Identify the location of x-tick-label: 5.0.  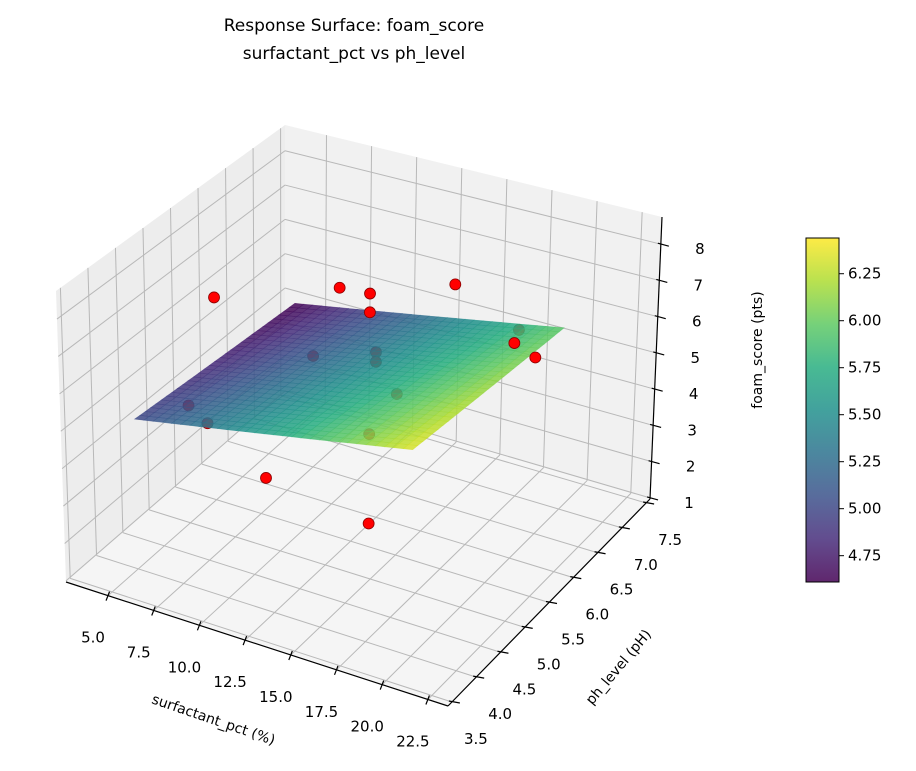
(93, 638).